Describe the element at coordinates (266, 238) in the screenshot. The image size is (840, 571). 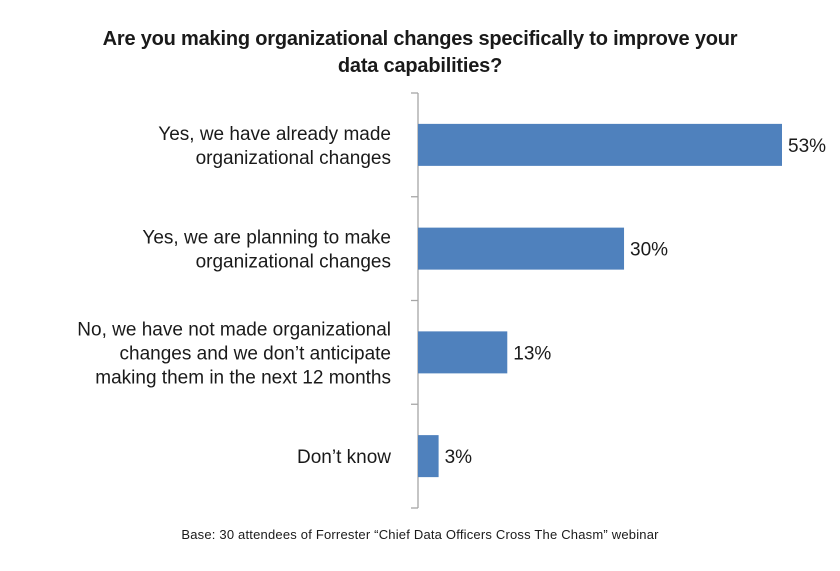
I see `category-label: Yes, we are planning to make` at that location.